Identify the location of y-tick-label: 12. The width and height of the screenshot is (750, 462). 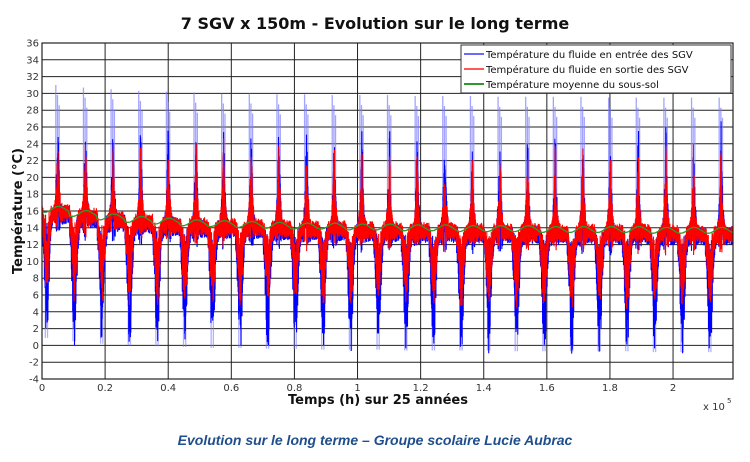
(32, 245).